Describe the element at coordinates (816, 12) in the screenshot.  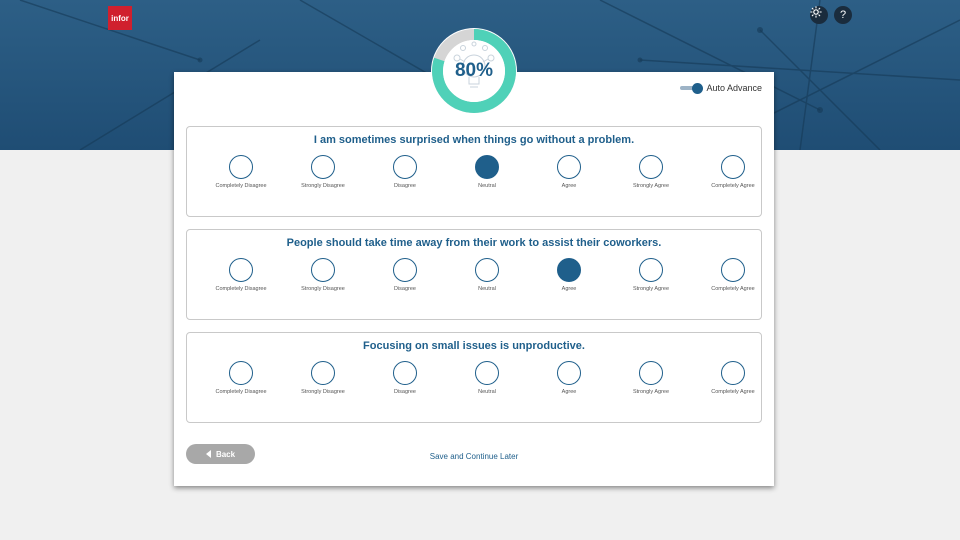
I see `sun-icon` at that location.